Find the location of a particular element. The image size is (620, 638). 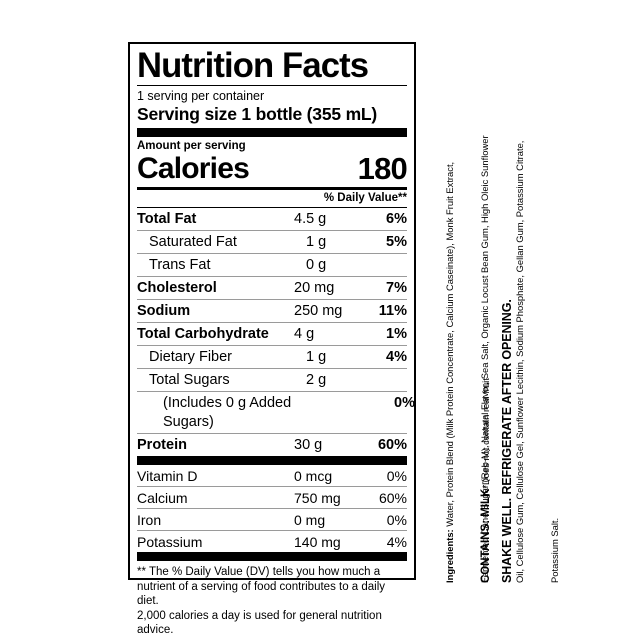

vitamin-row: Vitamin D 0 mcg 0% is located at coordinates (272, 475).